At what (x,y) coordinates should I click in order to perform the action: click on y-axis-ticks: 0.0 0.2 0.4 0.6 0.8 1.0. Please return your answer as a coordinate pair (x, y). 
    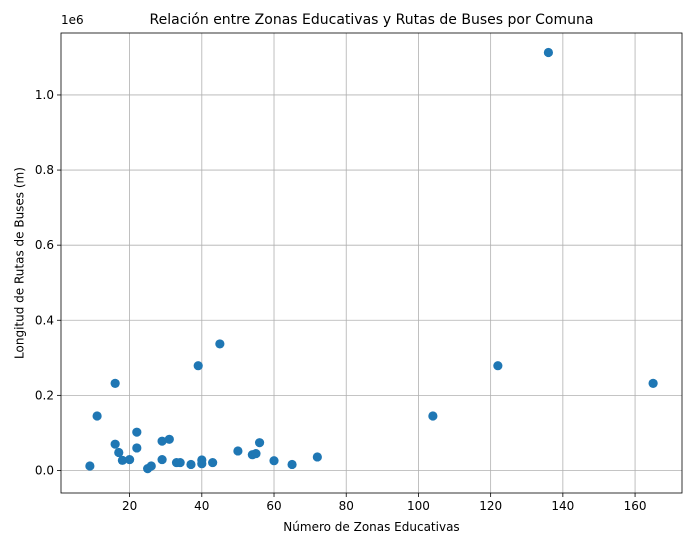
    Looking at the image, I should click on (48, 282).